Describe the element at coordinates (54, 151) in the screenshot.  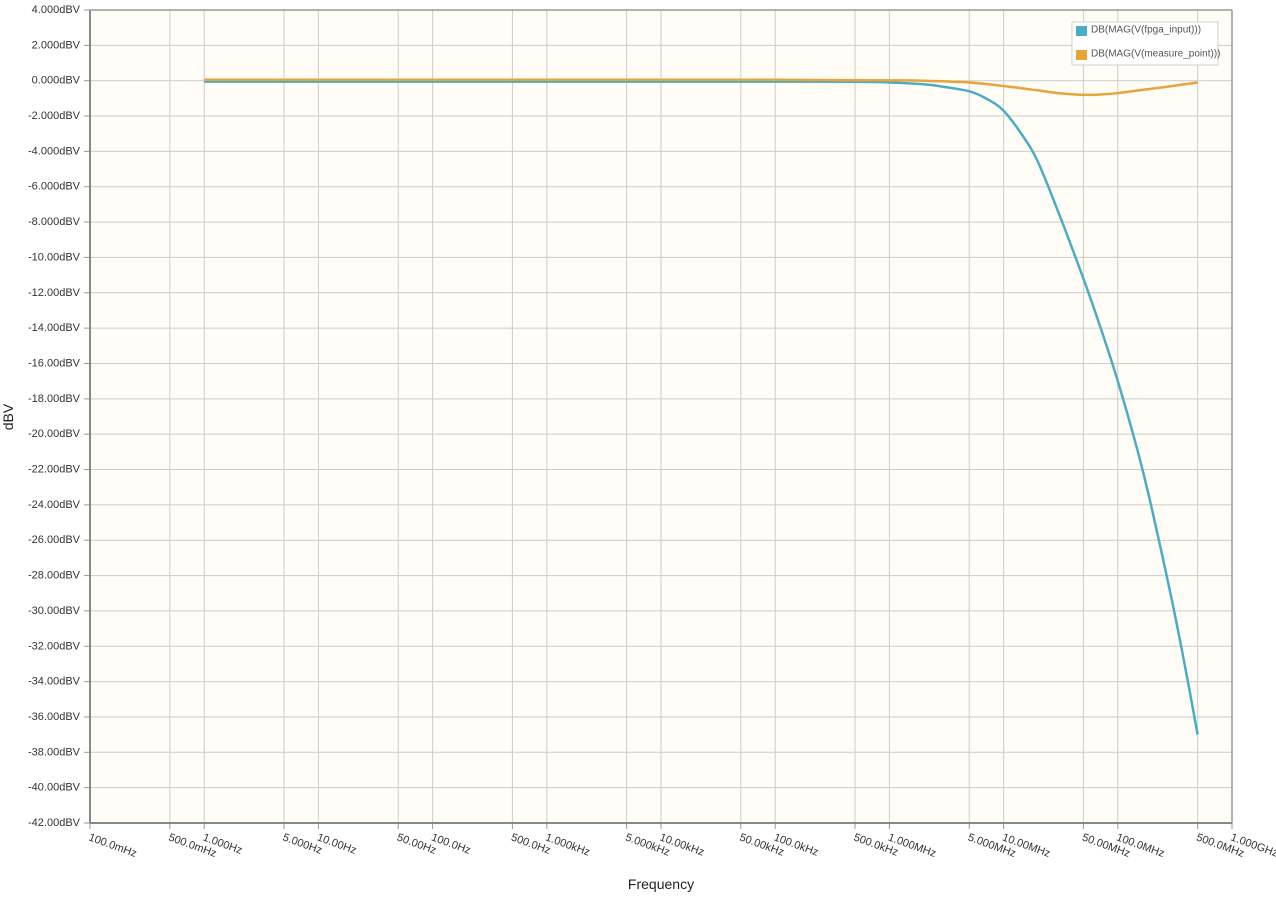
I see `y-tick-label: -4.000dBV` at that location.